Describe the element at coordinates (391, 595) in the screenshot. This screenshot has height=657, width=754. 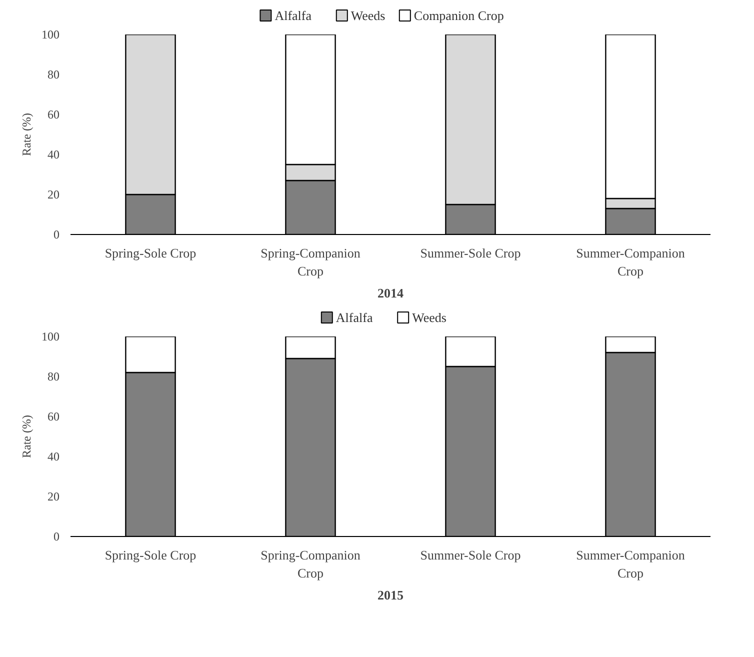
I see `text: 2015` at that location.